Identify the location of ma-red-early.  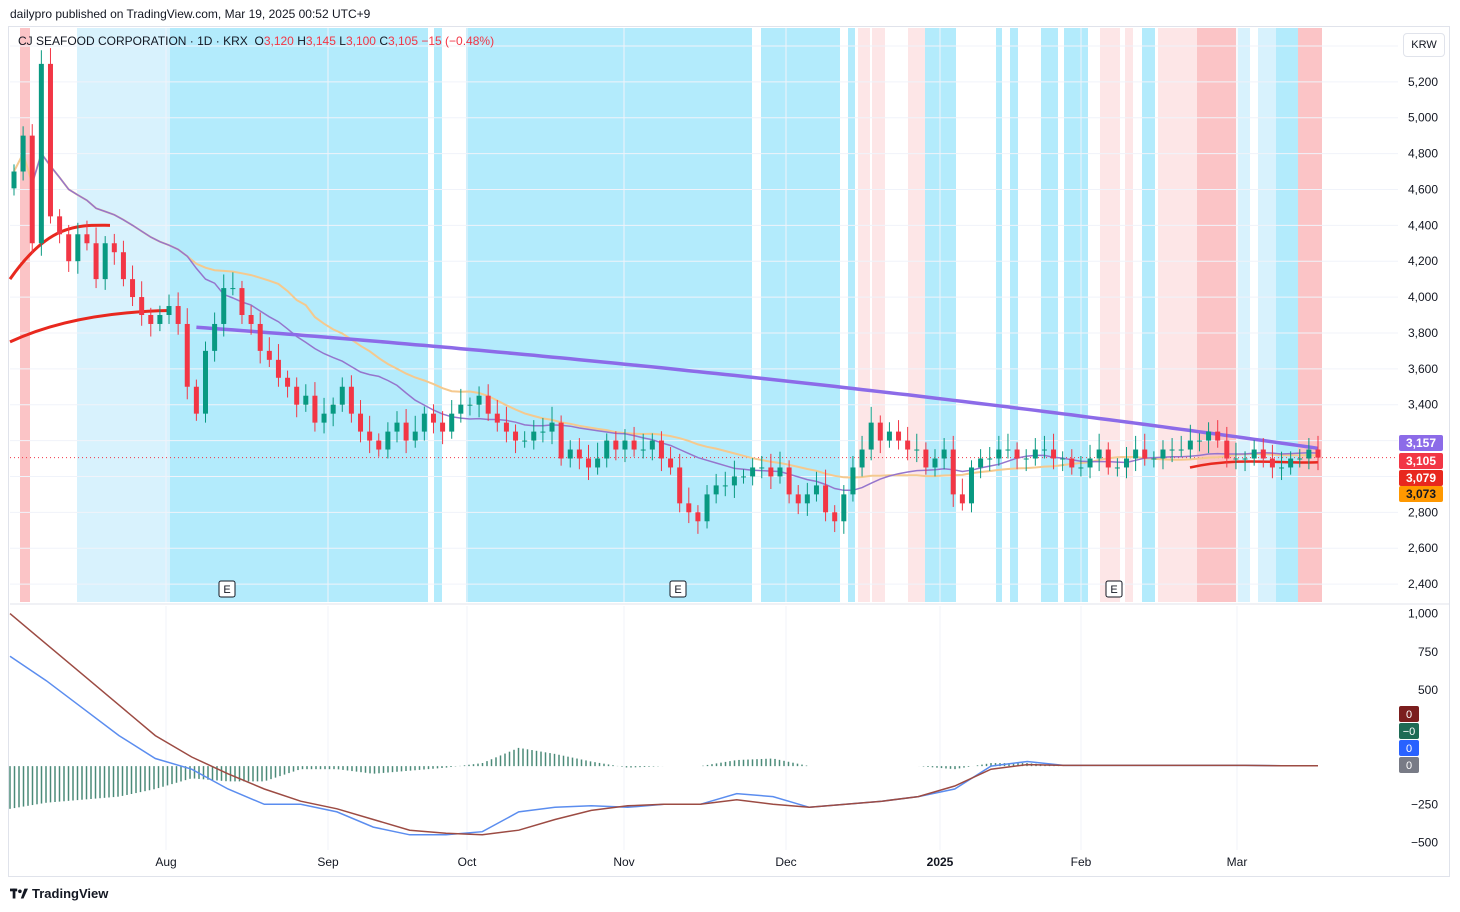
(59, 251).